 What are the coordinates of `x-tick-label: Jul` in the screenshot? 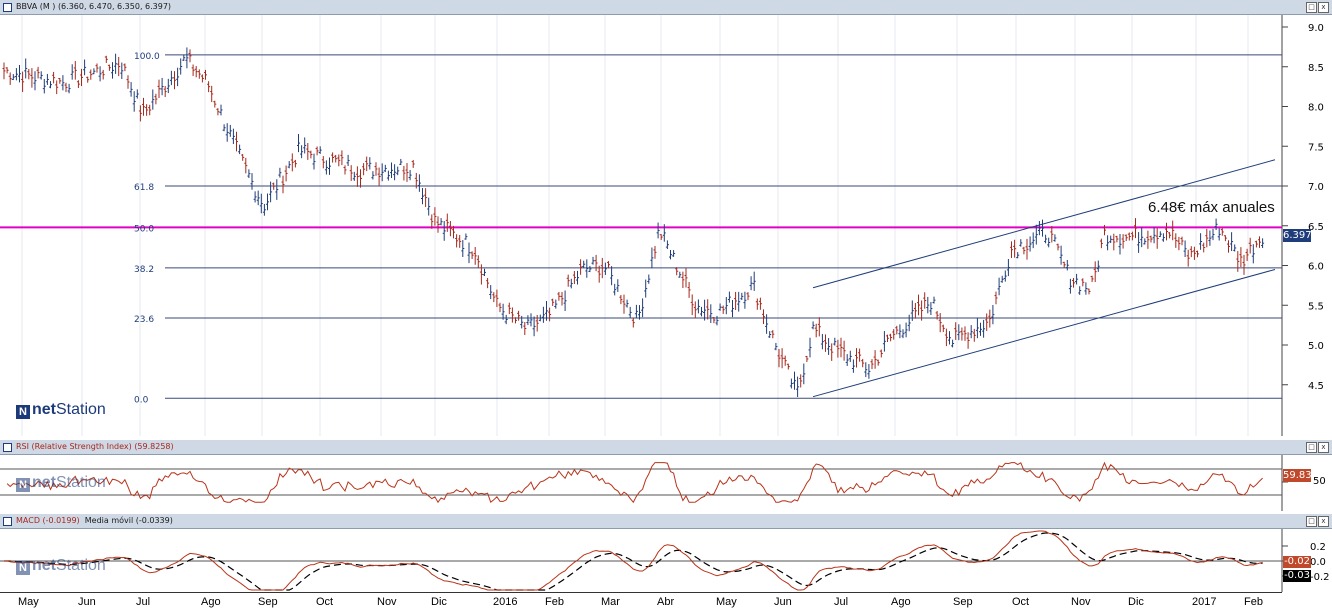 It's located at (143, 602).